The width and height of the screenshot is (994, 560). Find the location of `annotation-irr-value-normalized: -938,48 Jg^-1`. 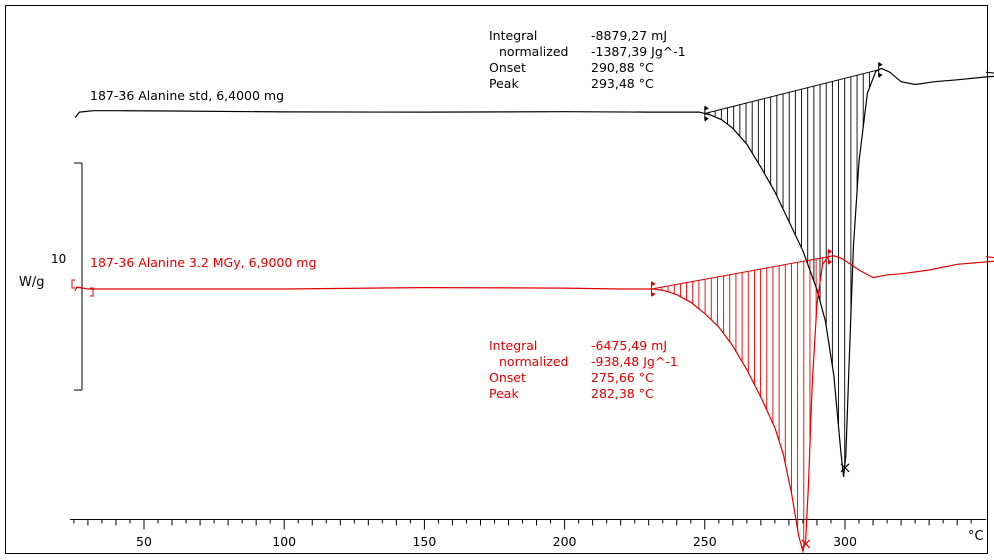

annotation-irr-value-normalized: -938,48 Jg^-1 is located at coordinates (634, 361).